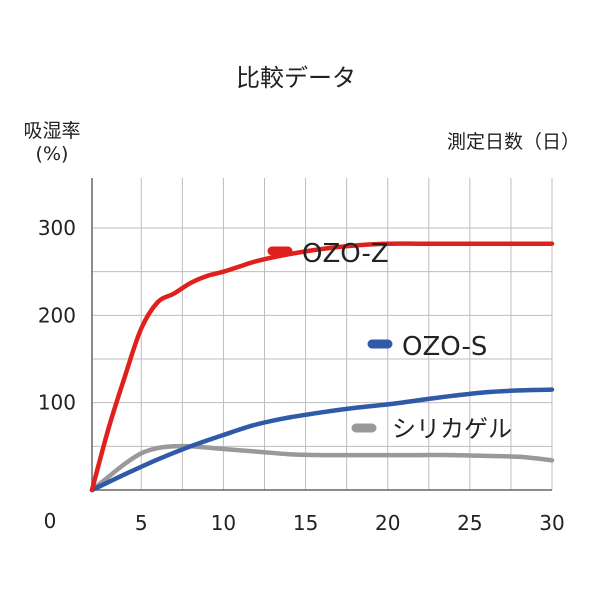 This screenshot has height=600, width=600. What do you see at coordinates (51, 131) in the screenshot?
I see `y-axis-label: 吸湿率` at bounding box center [51, 131].